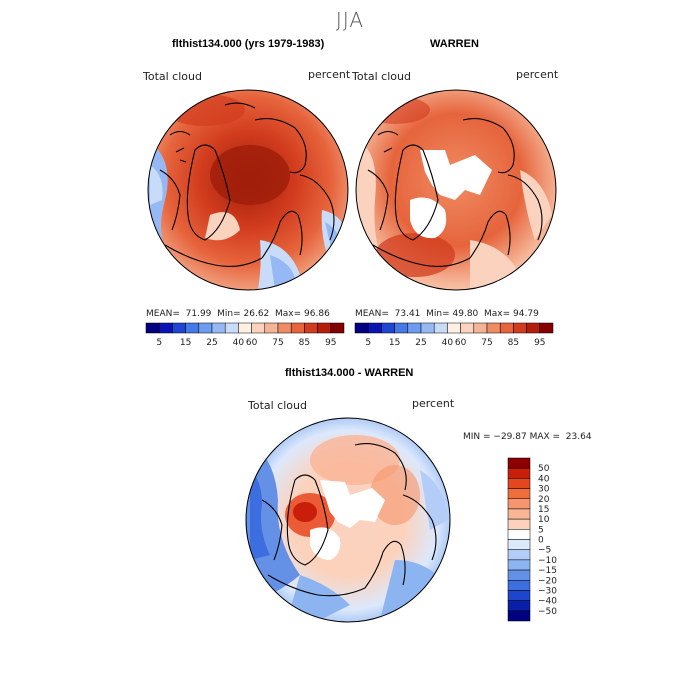 This screenshot has height=700, width=700. Describe the element at coordinates (513, 343) in the screenshot. I see `colorbar-2-tick-label: 85` at that location.